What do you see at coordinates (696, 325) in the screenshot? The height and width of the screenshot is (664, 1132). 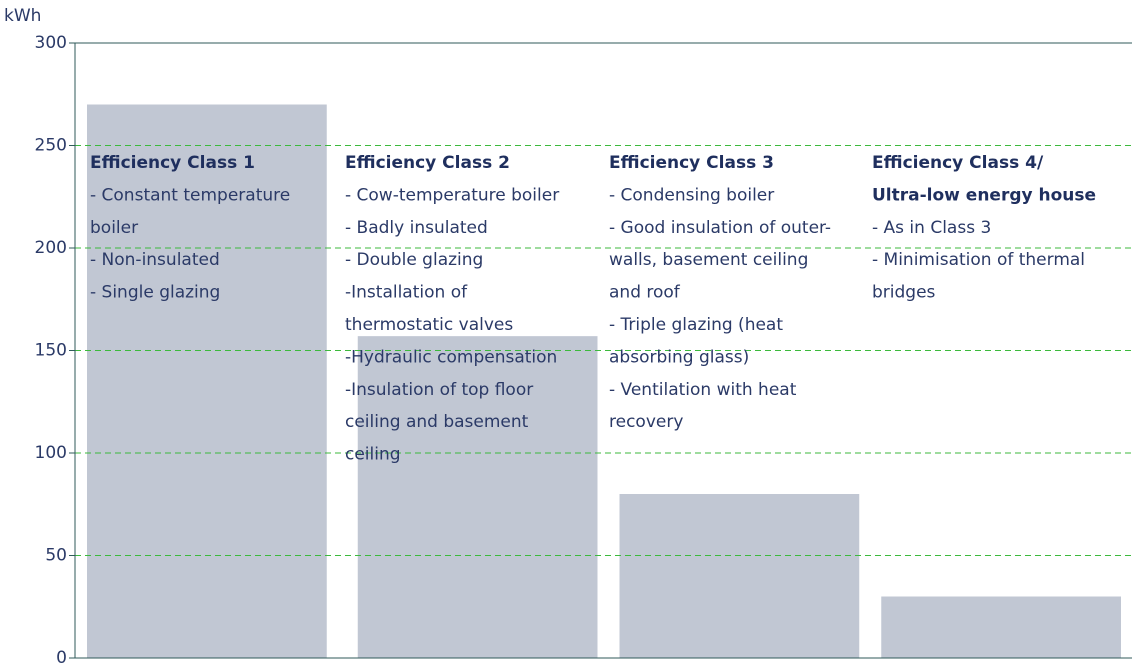 I see `annotation-line: - Triple glazing (heat` at bounding box center [696, 325].